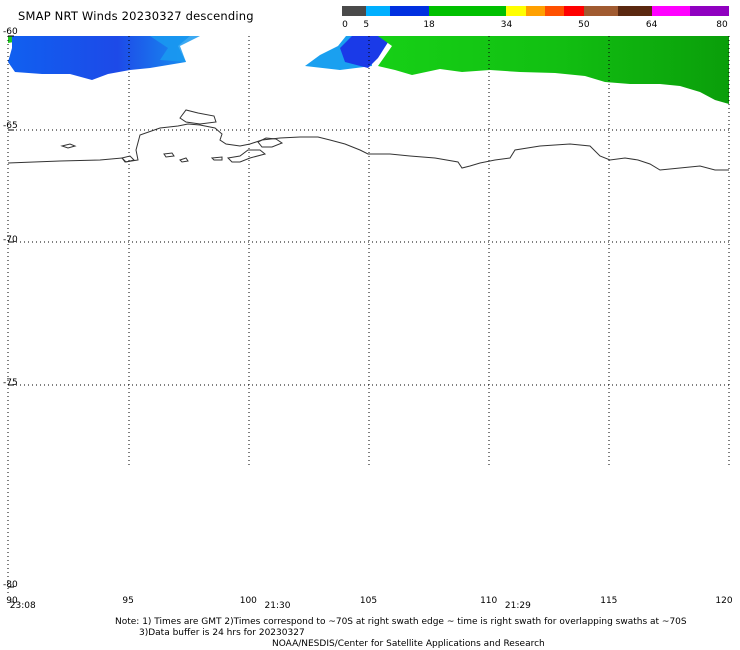 The height and width of the screenshot is (650, 740). What do you see at coordinates (248, 601) in the screenshot?
I see `lon-label: 100` at bounding box center [248, 601].